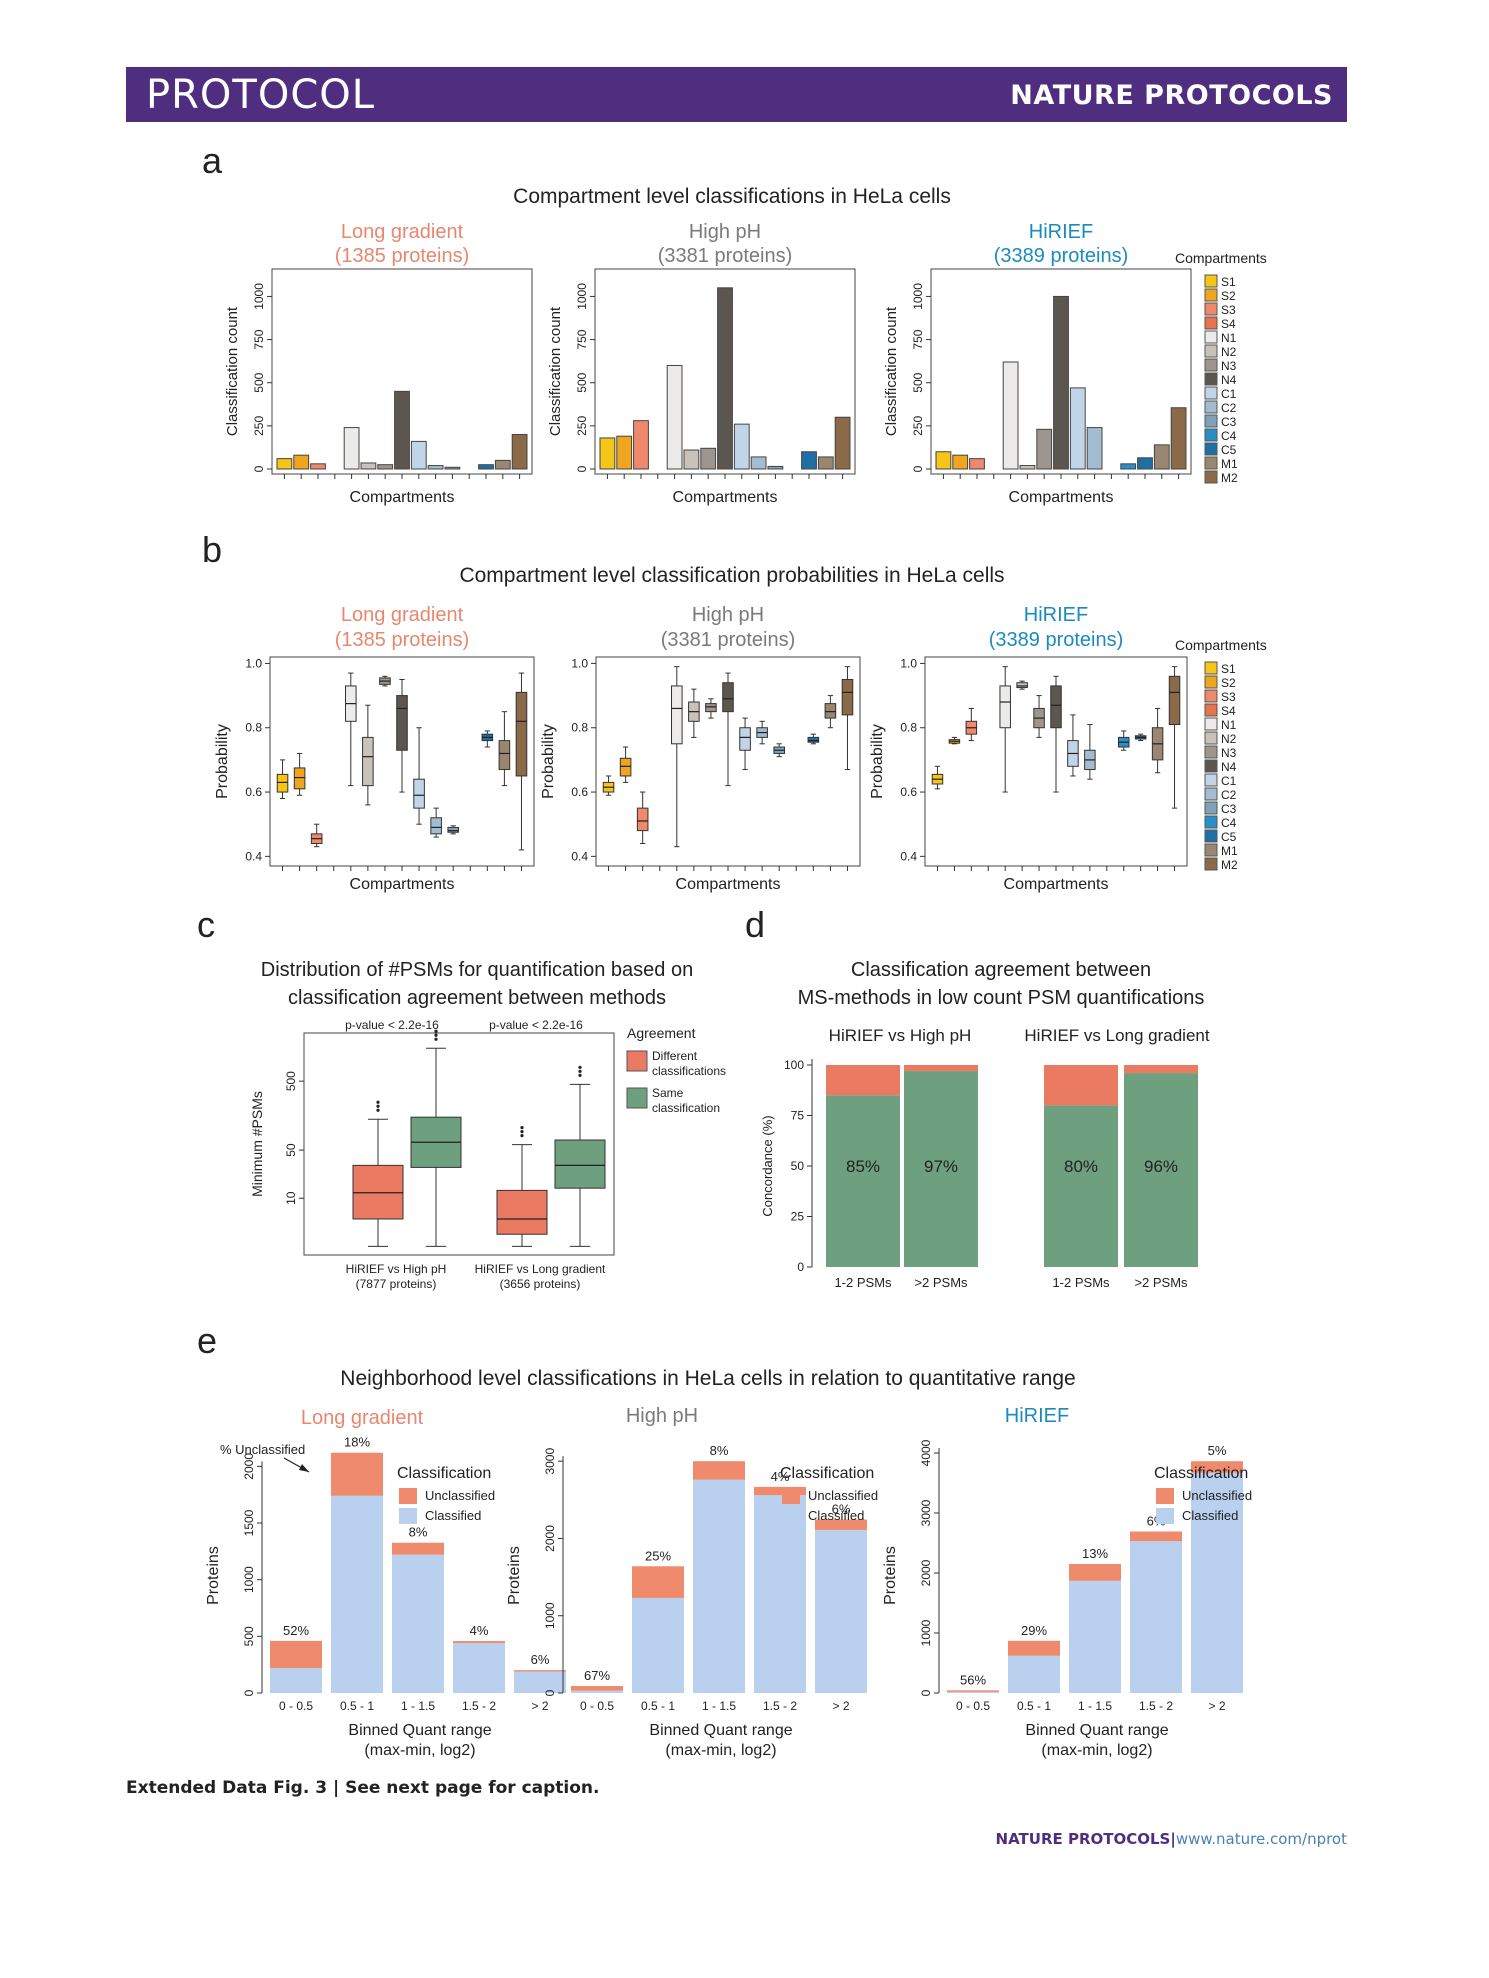 This screenshot has height=1978, width=1489. What do you see at coordinates (675, 1056) in the screenshot?
I see `panel-c-legend-label: Different` at bounding box center [675, 1056].